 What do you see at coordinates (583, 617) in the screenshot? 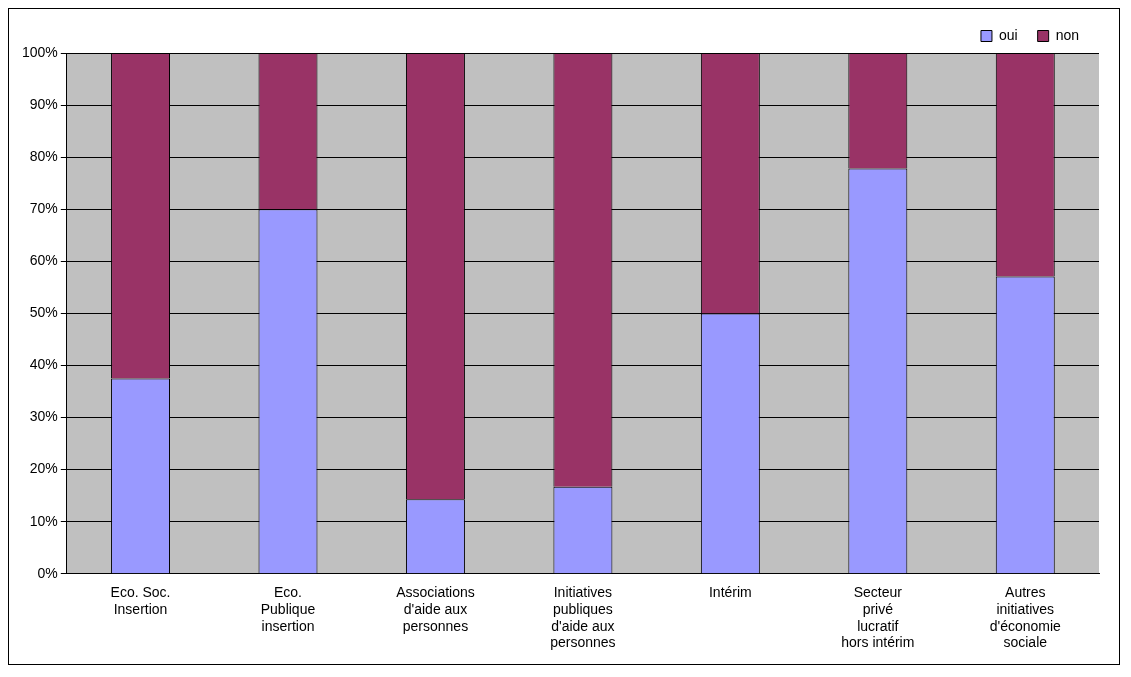
I see `x-tick-label: Initiatives publiques d'aide aux personnes` at bounding box center [583, 617].